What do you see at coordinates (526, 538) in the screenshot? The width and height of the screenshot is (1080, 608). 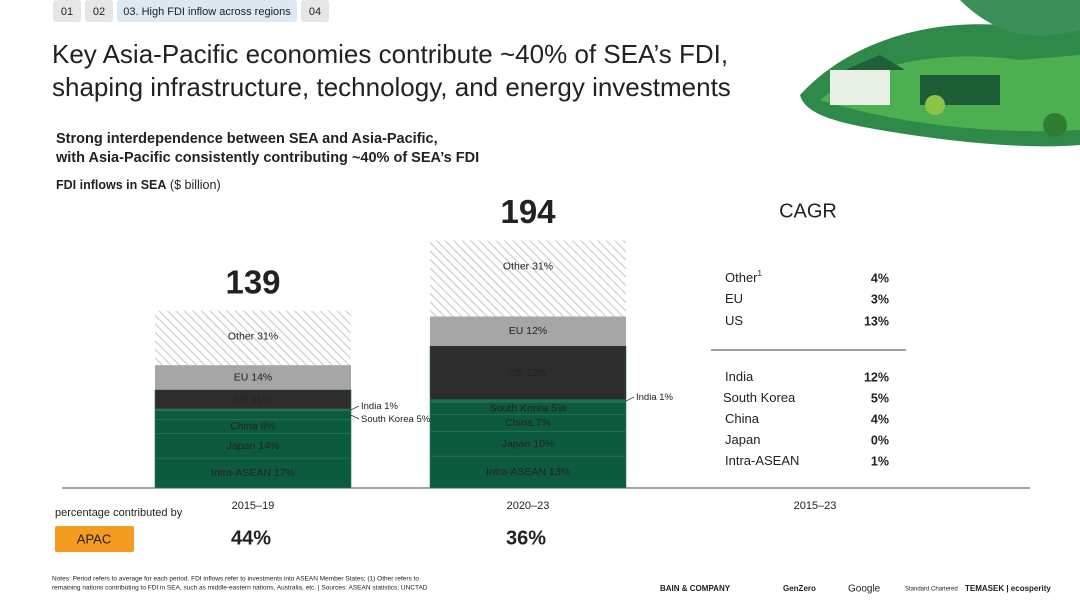 I see `apac-value: 36%` at bounding box center [526, 538].